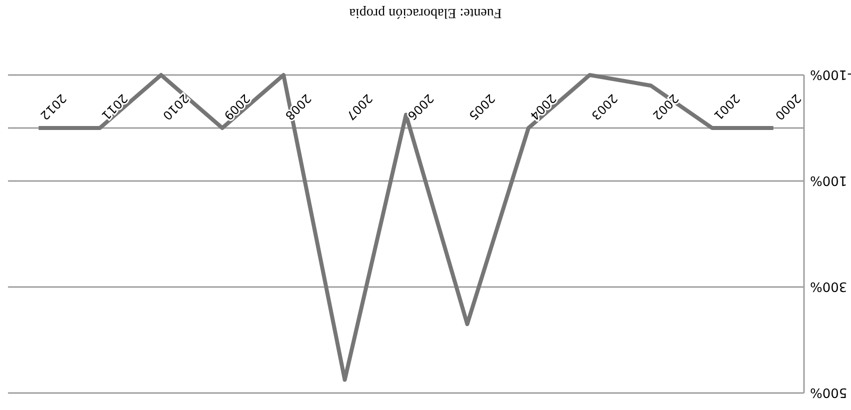  Describe the element at coordinates (425, 12) in the screenshot. I see `source-note: Fuente: Elaboración propia` at that location.